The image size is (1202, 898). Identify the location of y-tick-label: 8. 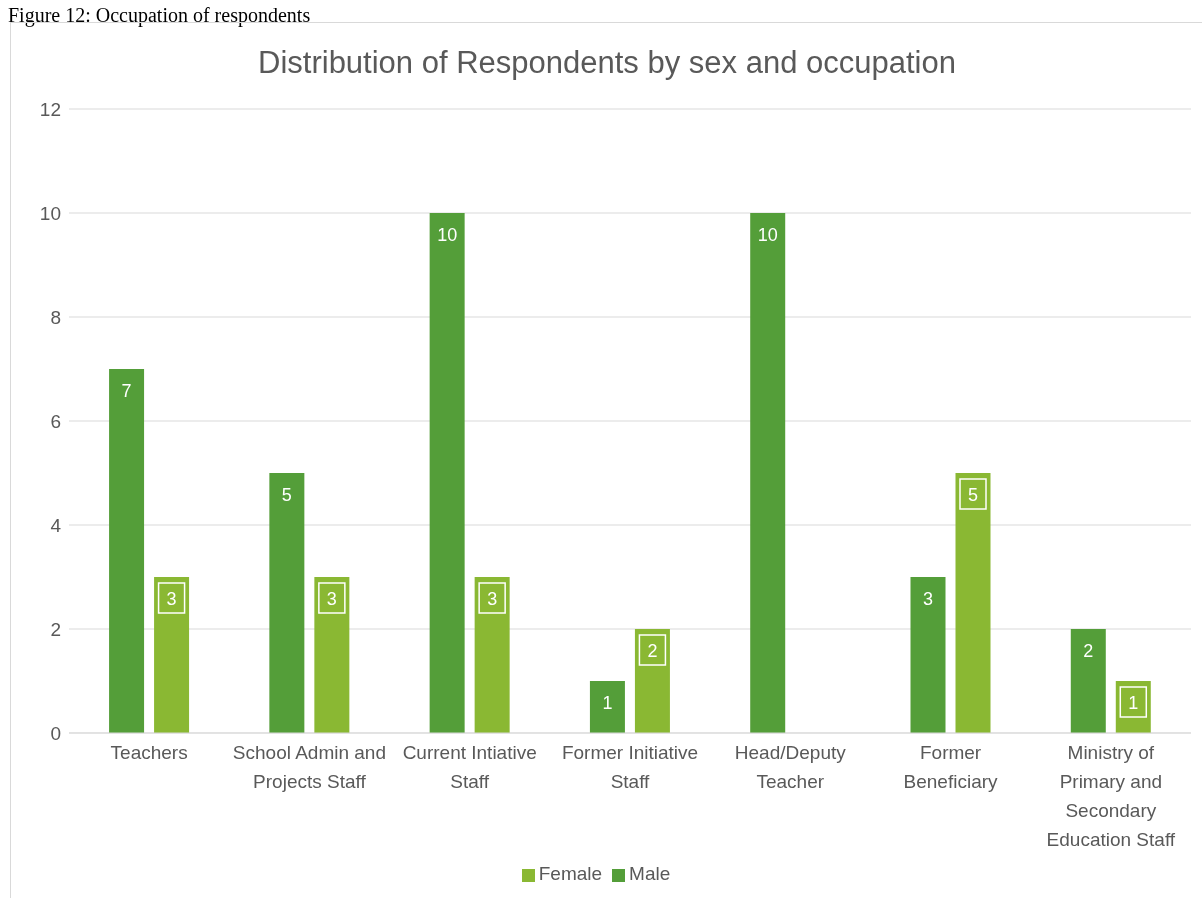
(55, 317).